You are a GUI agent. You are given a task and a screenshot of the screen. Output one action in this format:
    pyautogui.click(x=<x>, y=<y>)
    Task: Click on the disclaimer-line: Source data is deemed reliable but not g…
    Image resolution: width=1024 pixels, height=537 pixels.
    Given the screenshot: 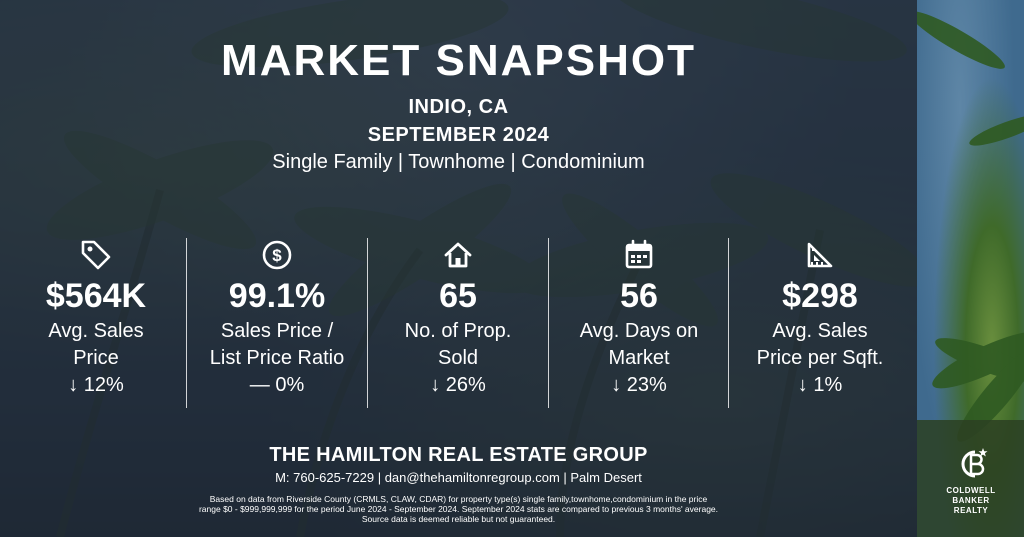 What is the action you would take?
    pyautogui.click(x=458, y=519)
    